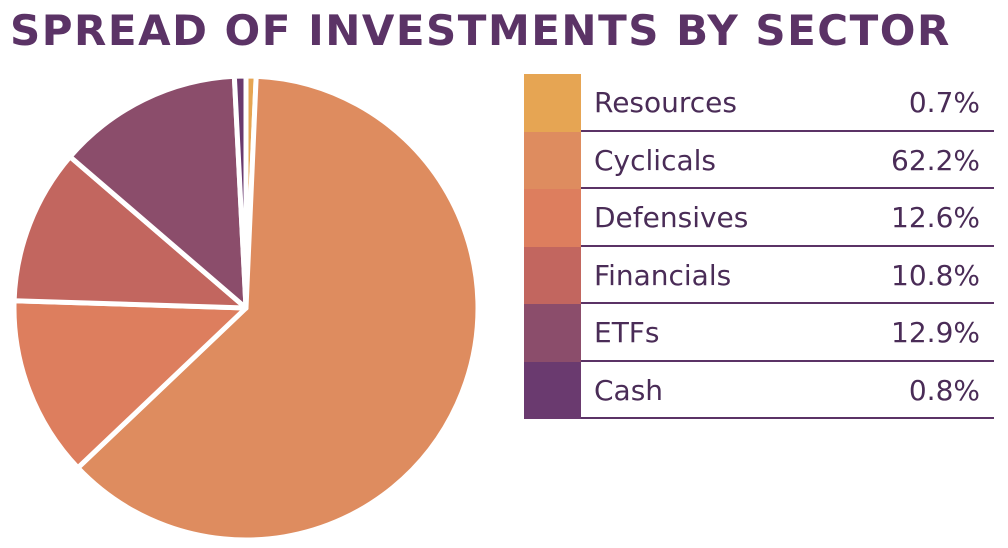 This screenshot has height=548, width=1008. I want to click on chart-title: SPREAD OF INVESTMENTS BY SECTOR, so click(480, 30).